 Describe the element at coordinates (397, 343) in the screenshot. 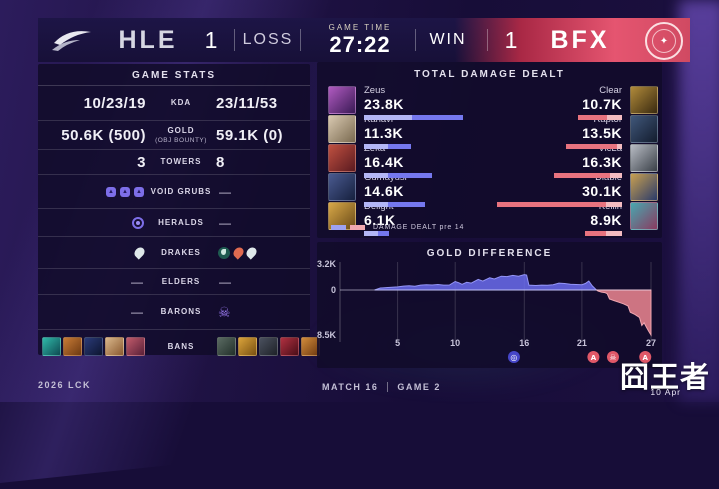

I see `xtick-5: 5` at that location.